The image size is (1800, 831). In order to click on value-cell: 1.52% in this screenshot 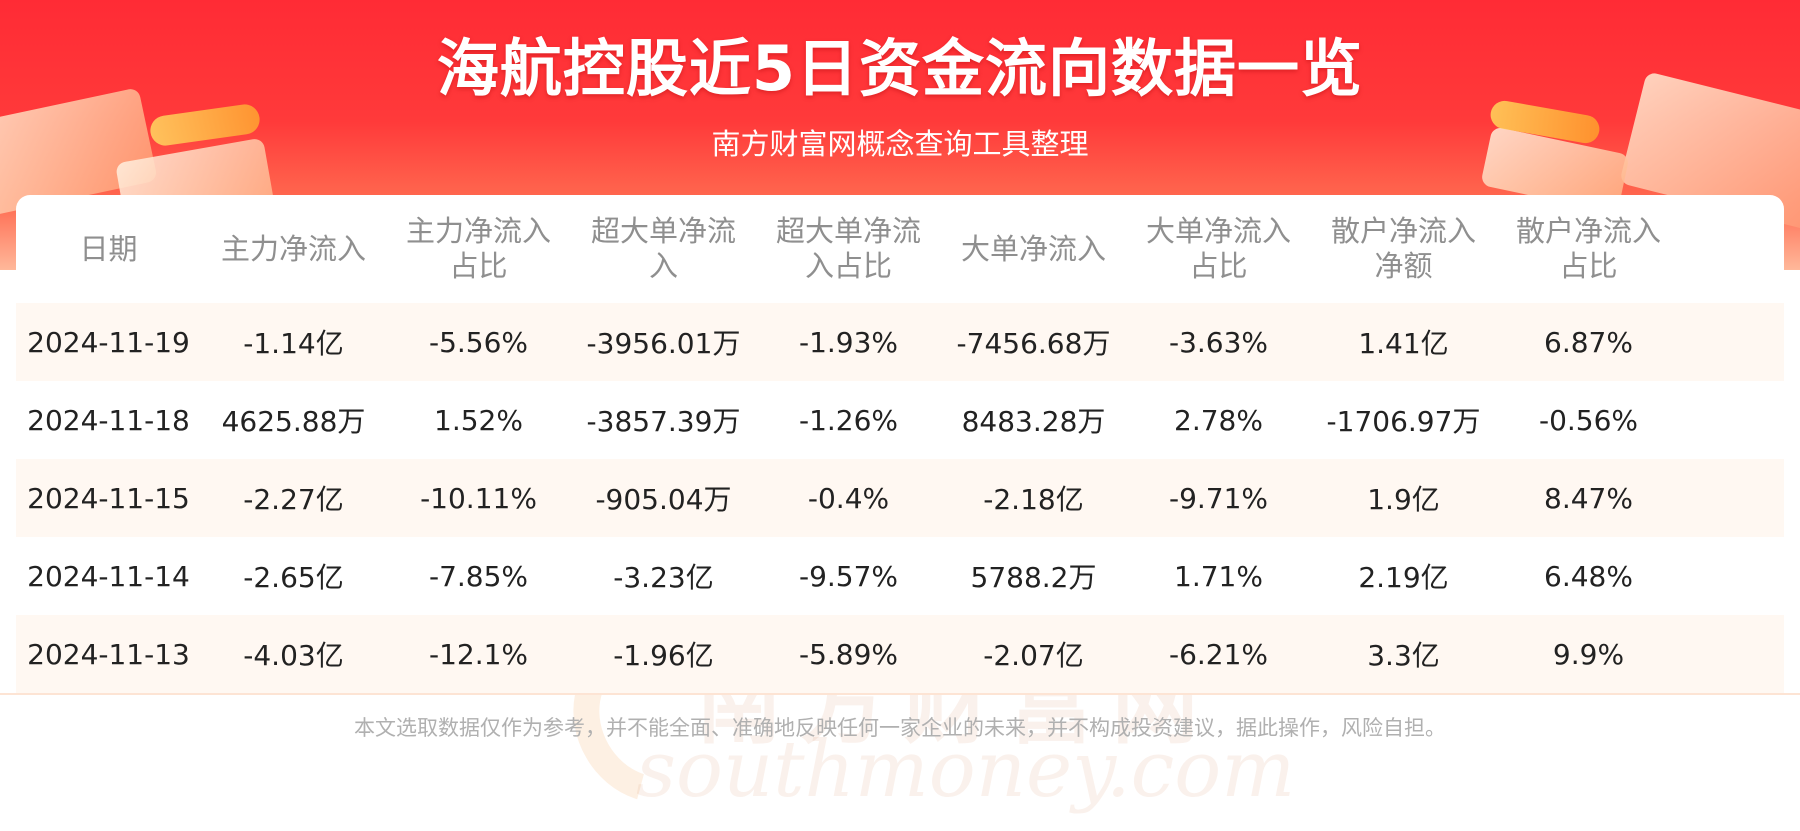, I will do `click(478, 420)`.